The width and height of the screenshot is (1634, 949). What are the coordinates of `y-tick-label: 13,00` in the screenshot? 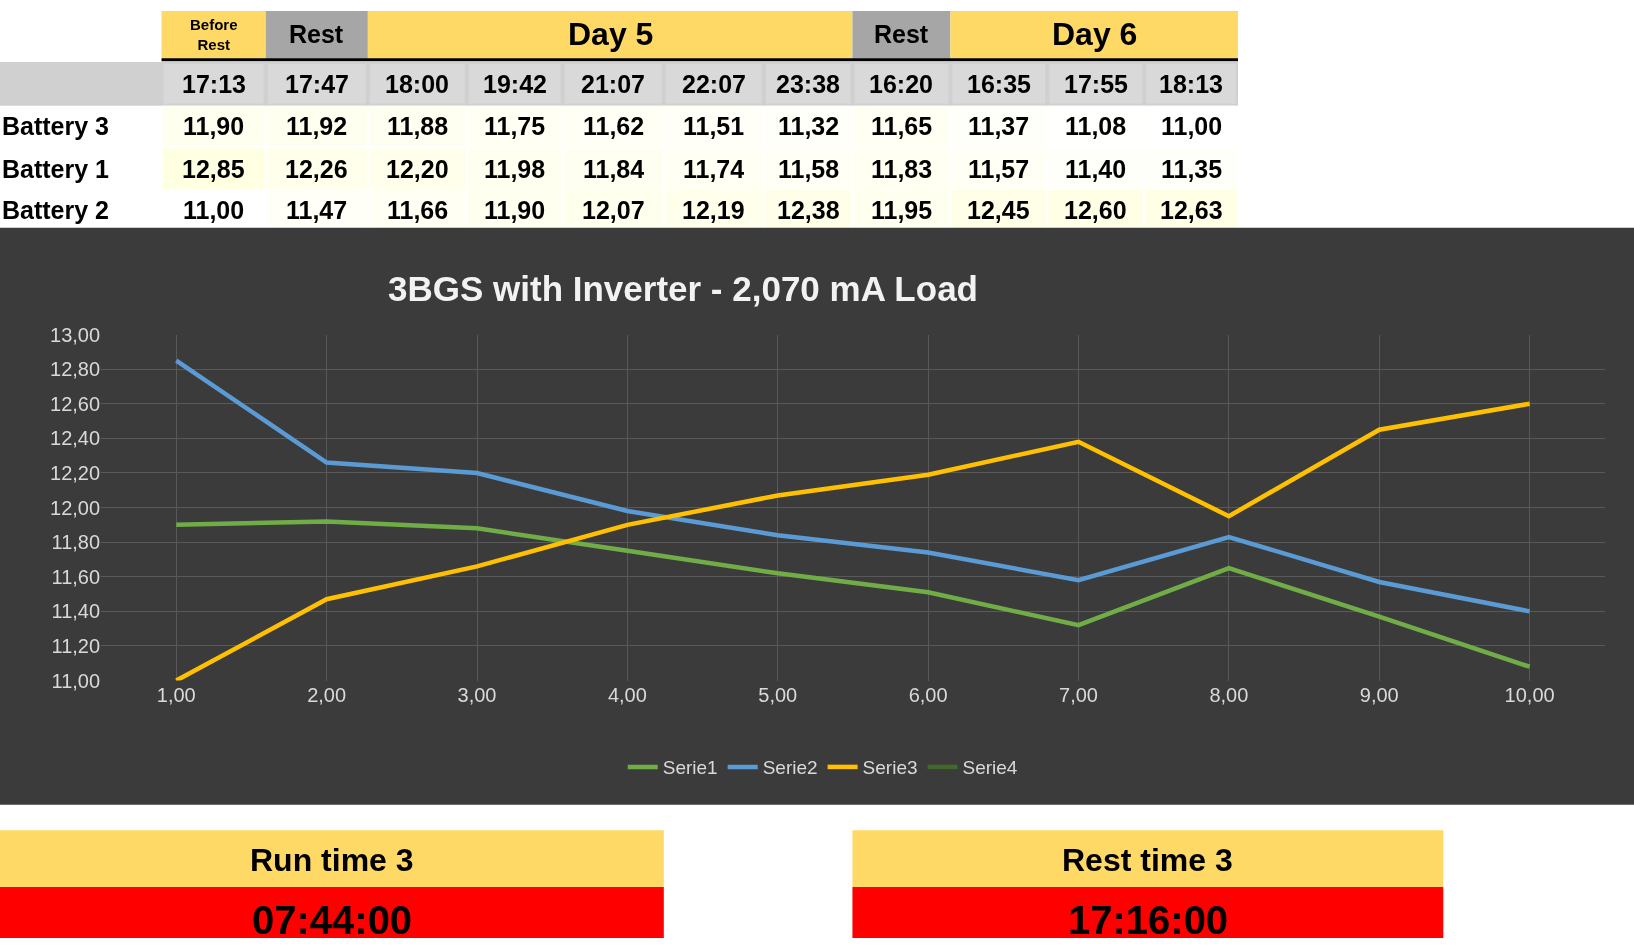 It's located at (75, 334).